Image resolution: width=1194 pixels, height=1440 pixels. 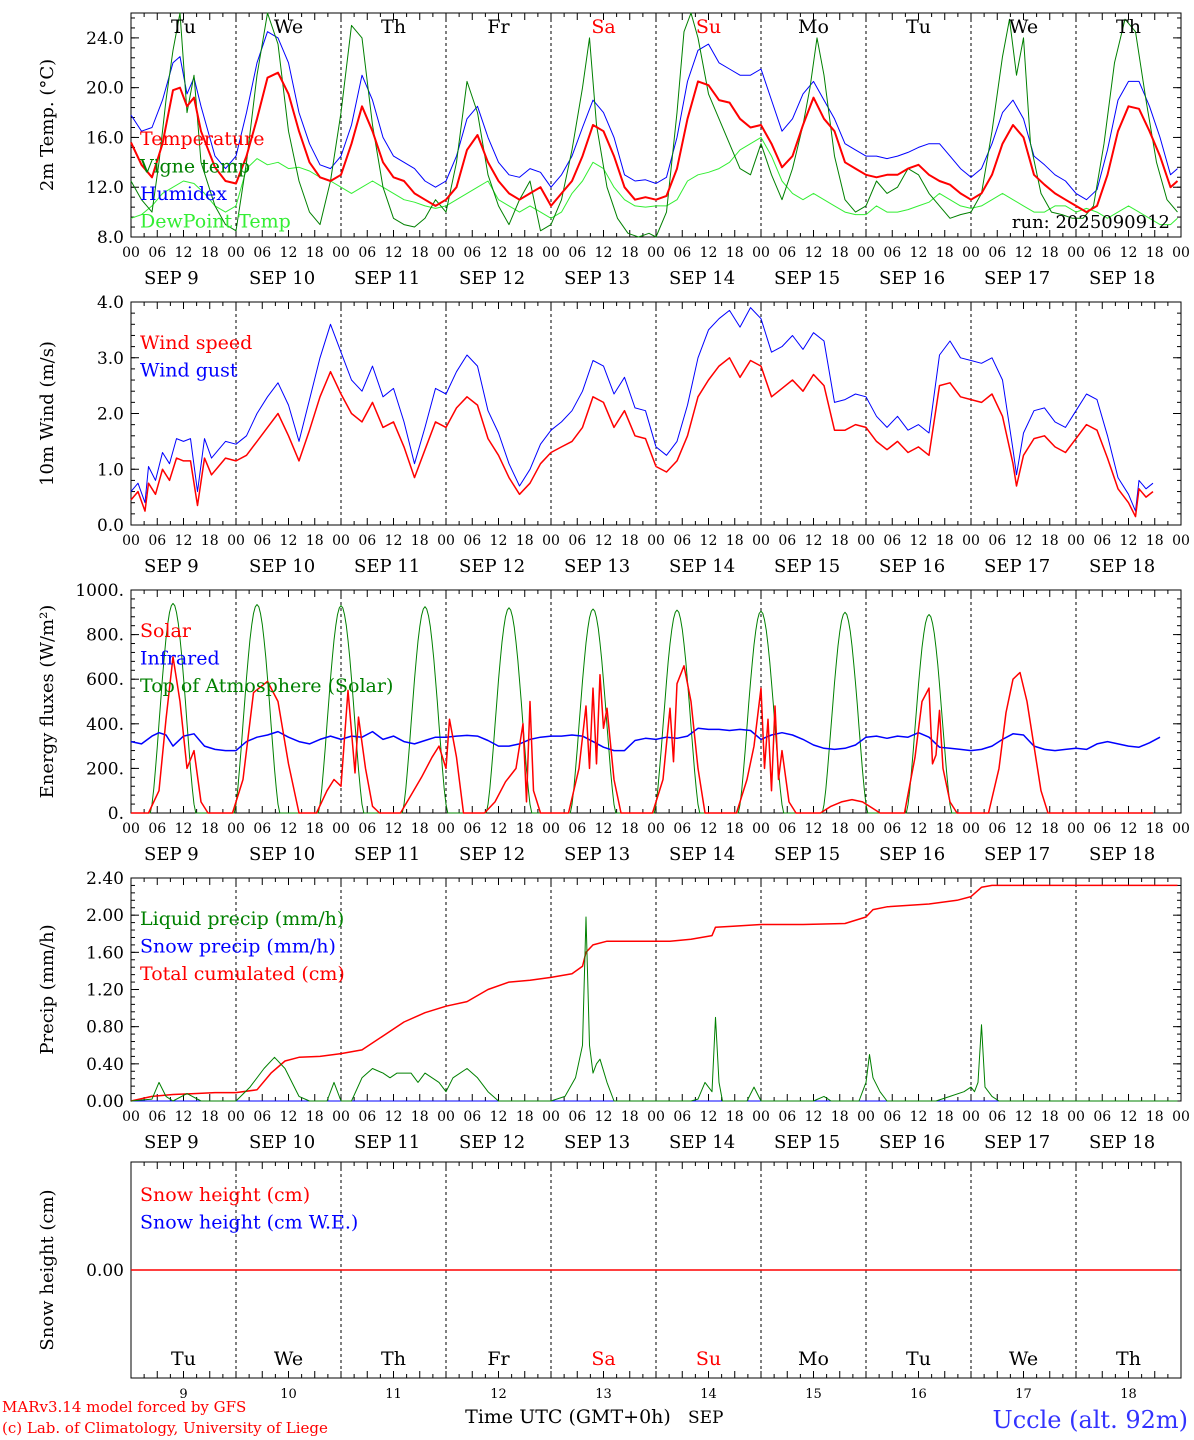 I want to click on day-name-bottom: We, so click(x=1023, y=1359).